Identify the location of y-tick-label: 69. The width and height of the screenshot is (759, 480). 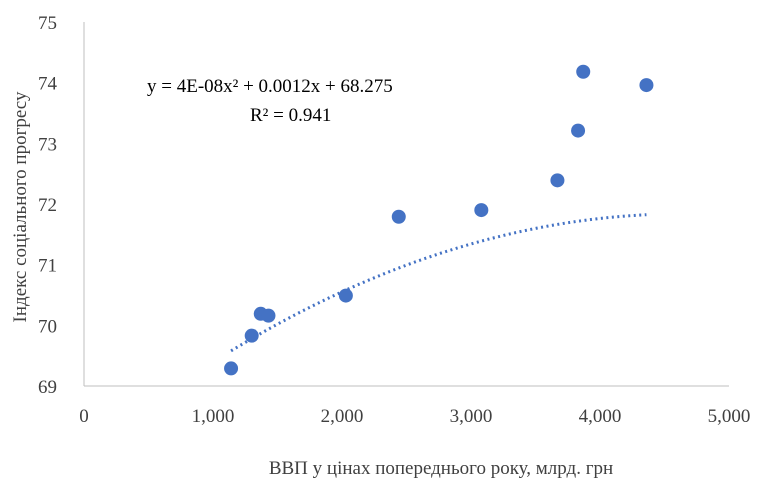
(47, 387).